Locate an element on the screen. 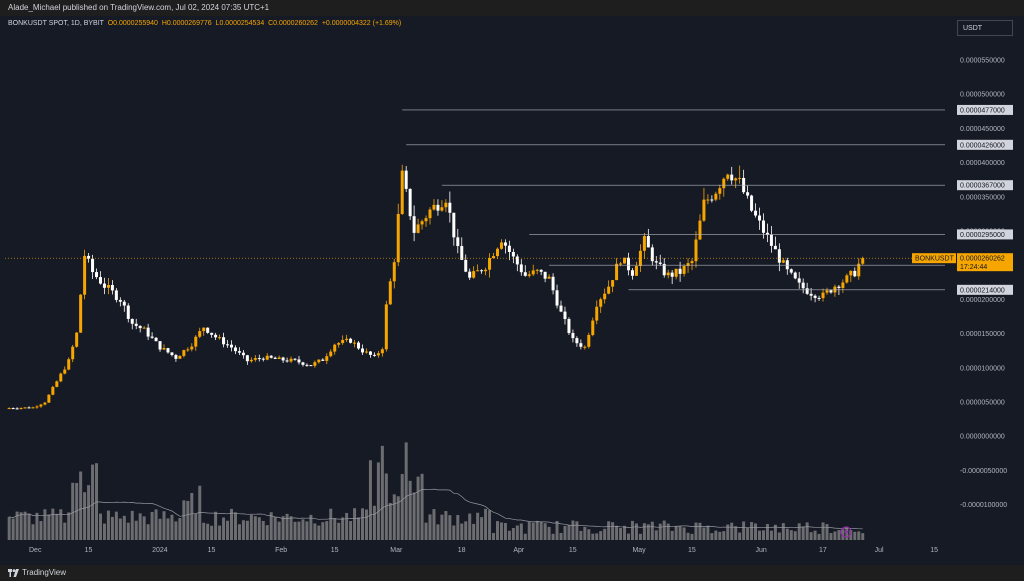 This screenshot has height=581, width=1024. close-value: C0.0000260262 is located at coordinates (293, 23).